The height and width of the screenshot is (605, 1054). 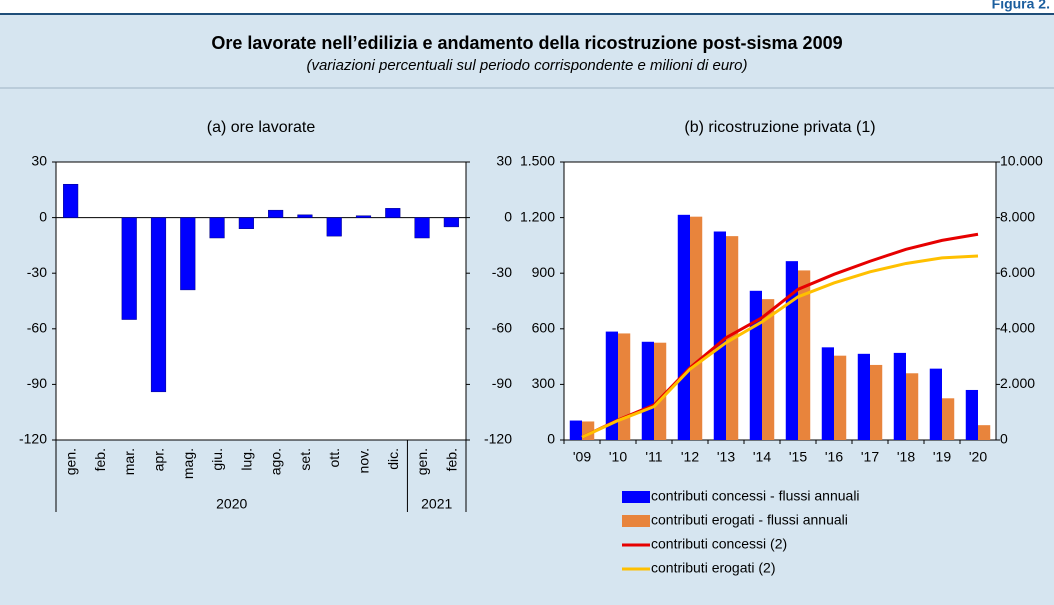 I want to click on y-tick-label: 1.200, so click(x=537, y=216).